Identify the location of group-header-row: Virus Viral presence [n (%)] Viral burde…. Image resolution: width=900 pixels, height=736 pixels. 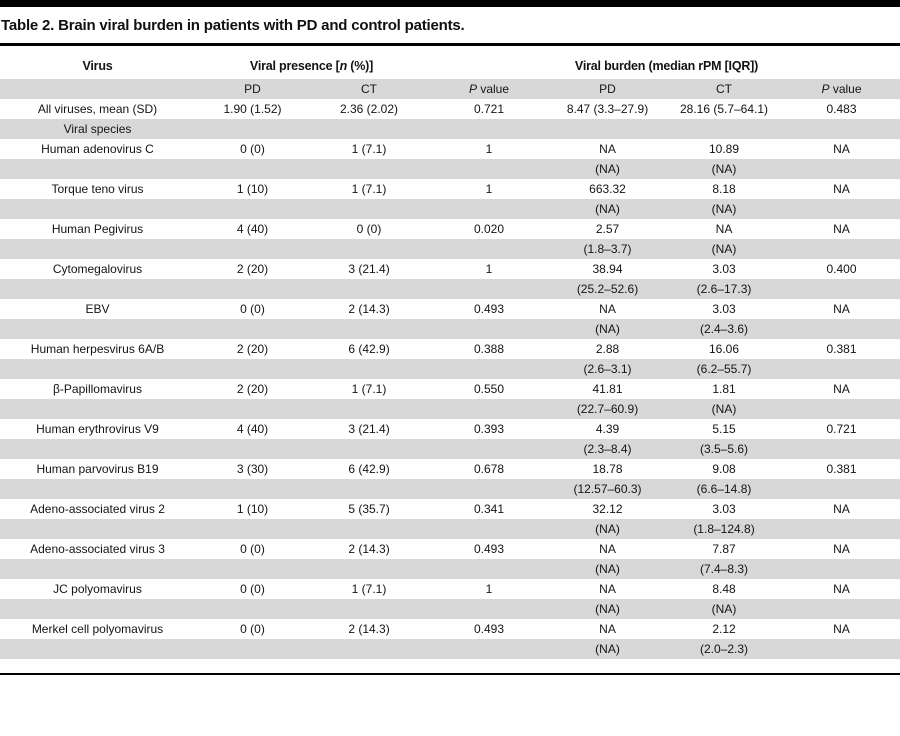
(450, 66).